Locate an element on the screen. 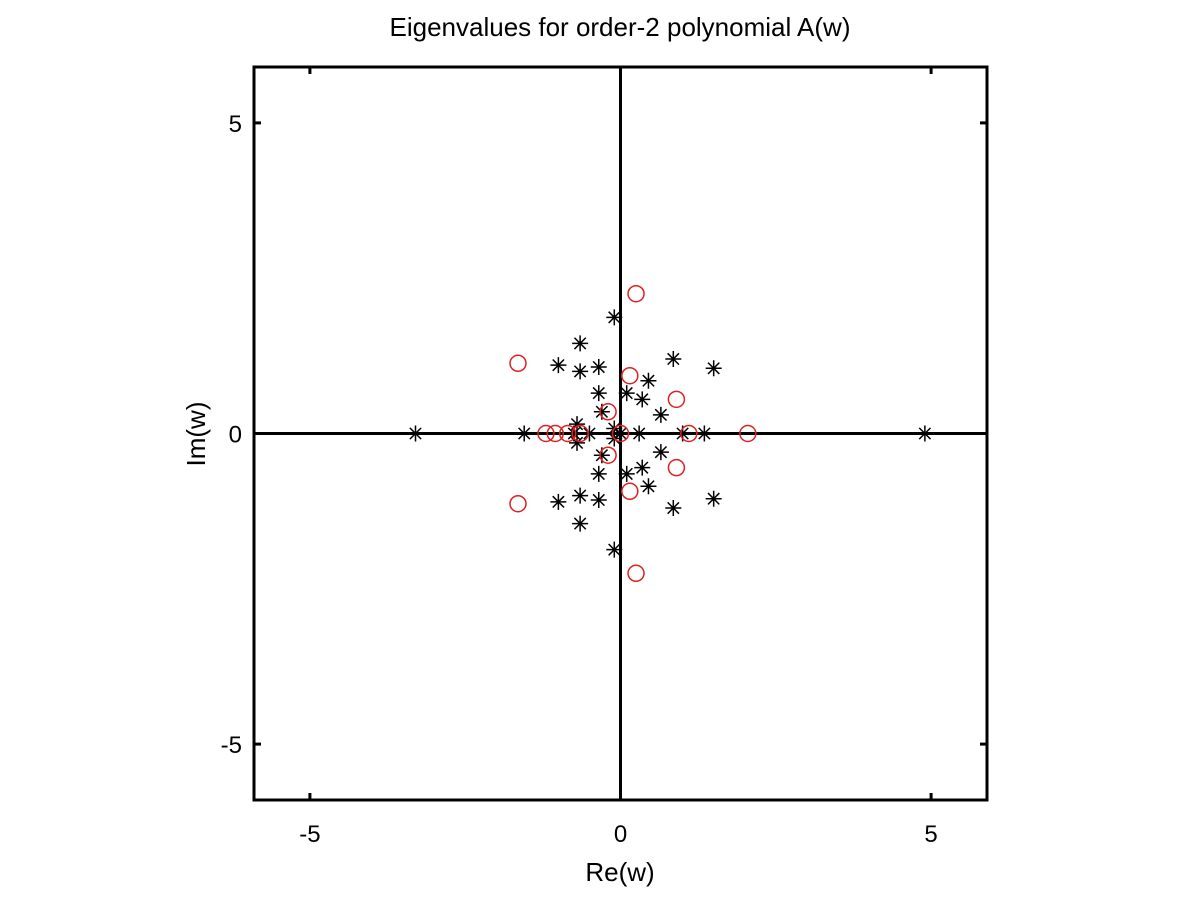 This screenshot has width=1200, height=900. data-markers is located at coordinates (670, 433).